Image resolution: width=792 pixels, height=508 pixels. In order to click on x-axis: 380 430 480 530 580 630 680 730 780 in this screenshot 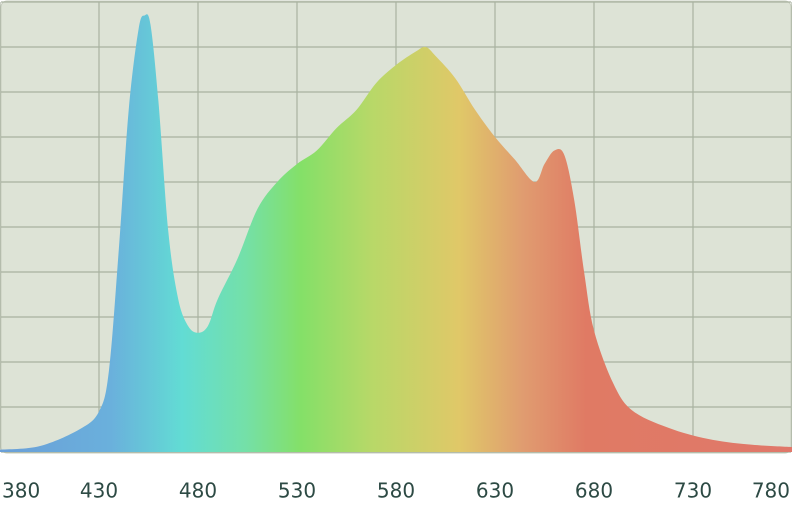, I will do `click(396, 491)`.